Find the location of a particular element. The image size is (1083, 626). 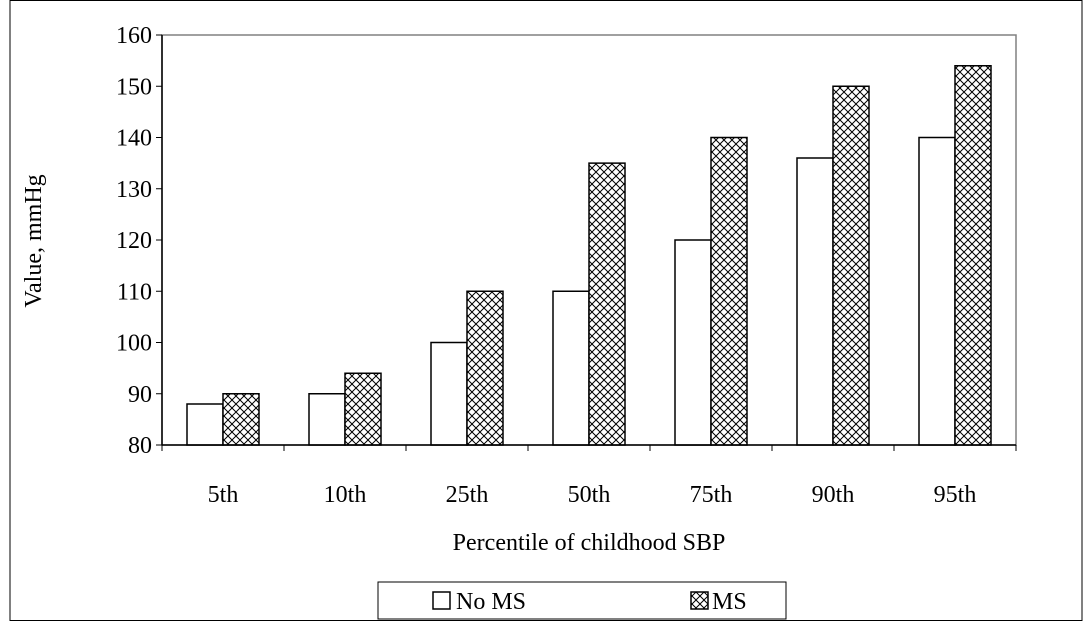

x-tick-label: 10th is located at coordinates (345, 495).